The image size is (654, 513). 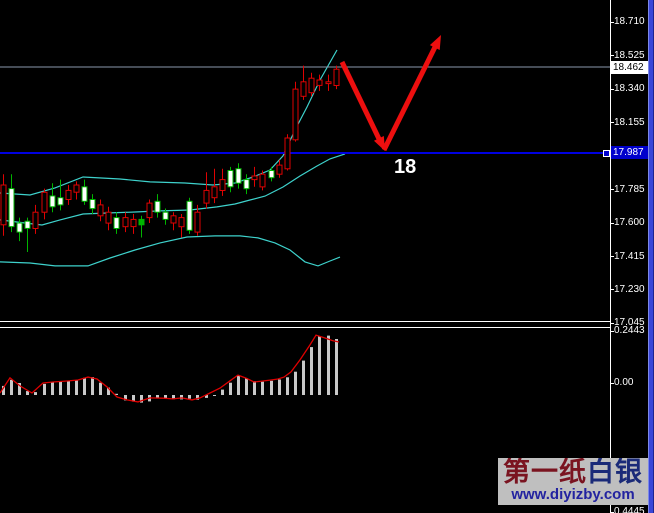 I want to click on price-axis-label: 17.785, so click(x=629, y=189).